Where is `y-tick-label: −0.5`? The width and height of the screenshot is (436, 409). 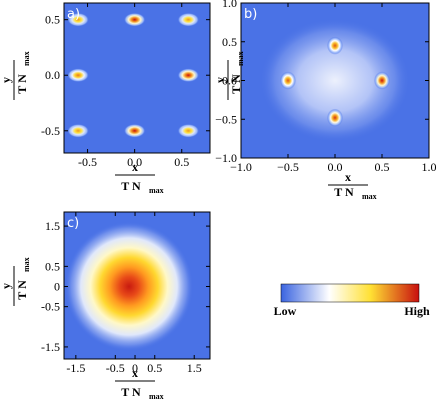 y-tick-label: −0.5 is located at coordinates (226, 119).